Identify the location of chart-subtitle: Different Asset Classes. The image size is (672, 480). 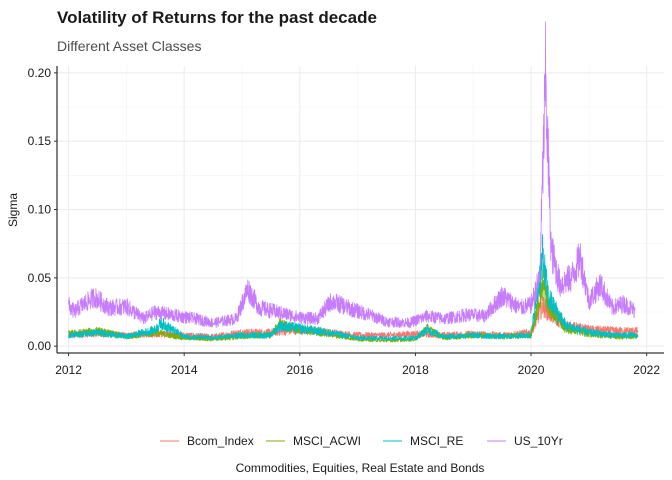
(129, 46).